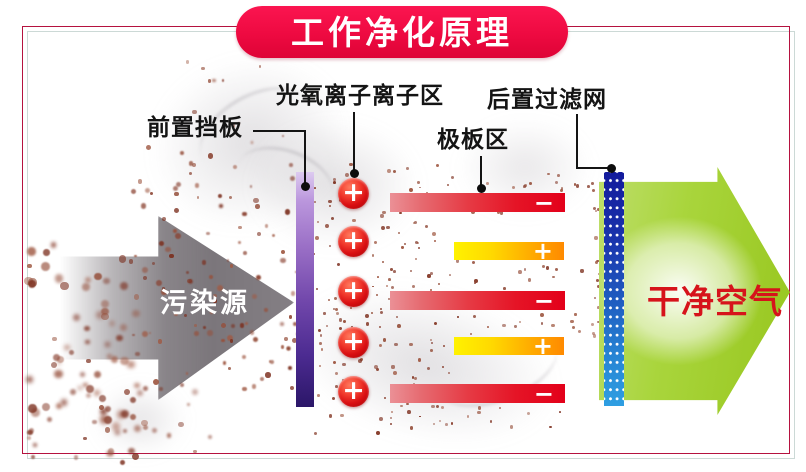 The height and width of the screenshot is (472, 806). Describe the element at coordinates (122, 462) in the screenshot. I see `particle-dot` at that location.